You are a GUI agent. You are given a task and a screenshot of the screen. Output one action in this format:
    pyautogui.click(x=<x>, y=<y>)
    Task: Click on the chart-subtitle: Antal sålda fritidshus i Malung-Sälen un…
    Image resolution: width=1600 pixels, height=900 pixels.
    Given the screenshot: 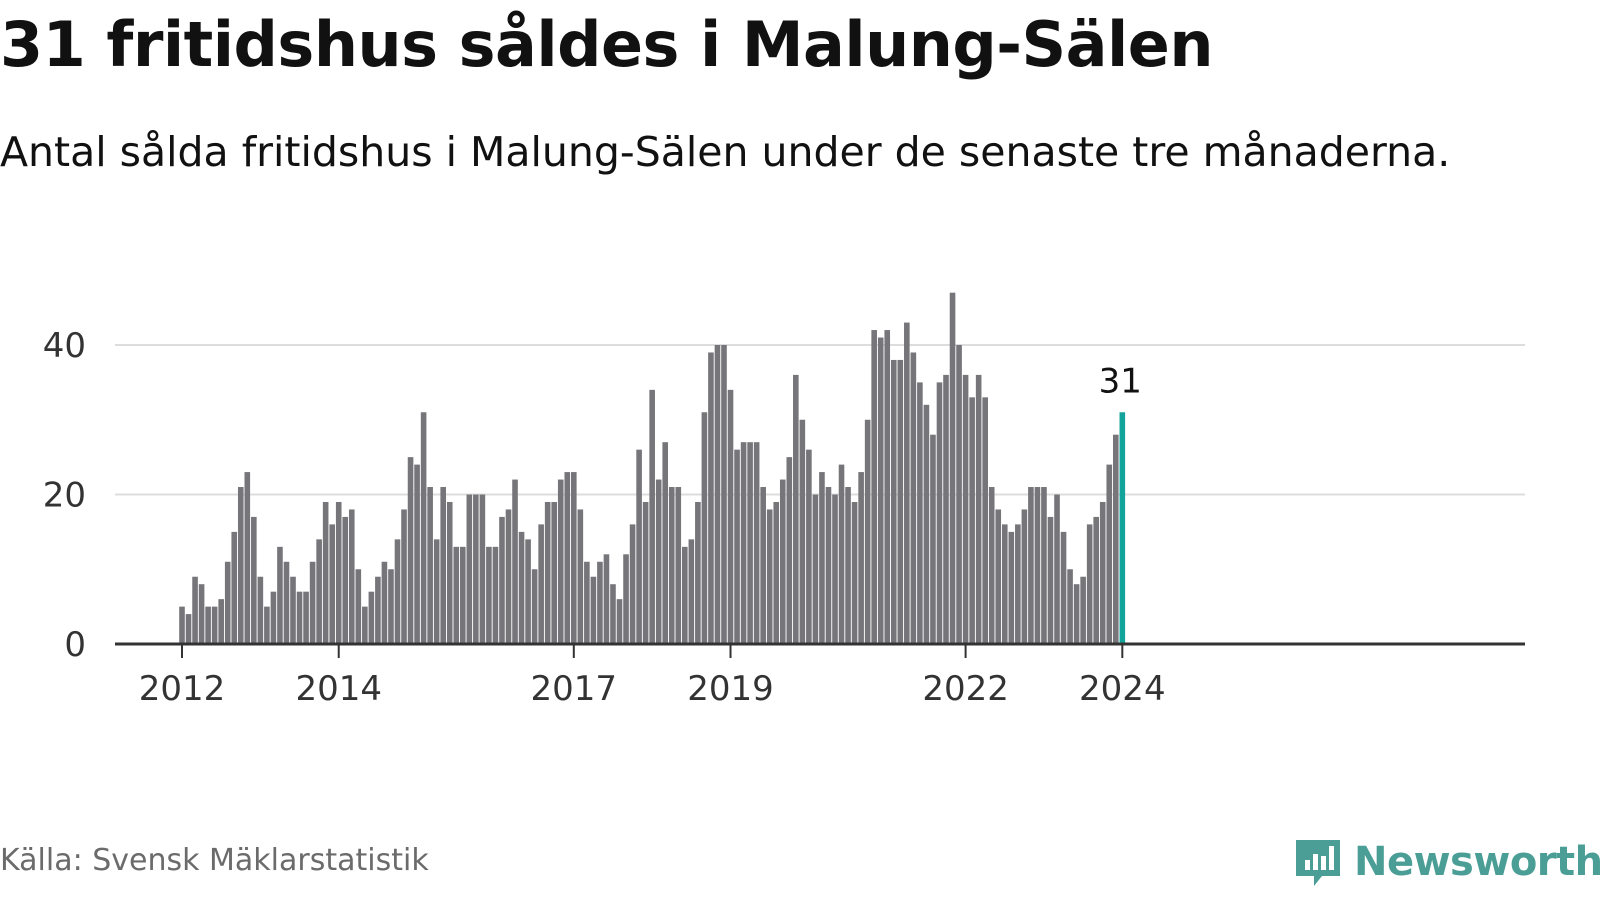 What is the action you would take?
    pyautogui.click(x=725, y=152)
    